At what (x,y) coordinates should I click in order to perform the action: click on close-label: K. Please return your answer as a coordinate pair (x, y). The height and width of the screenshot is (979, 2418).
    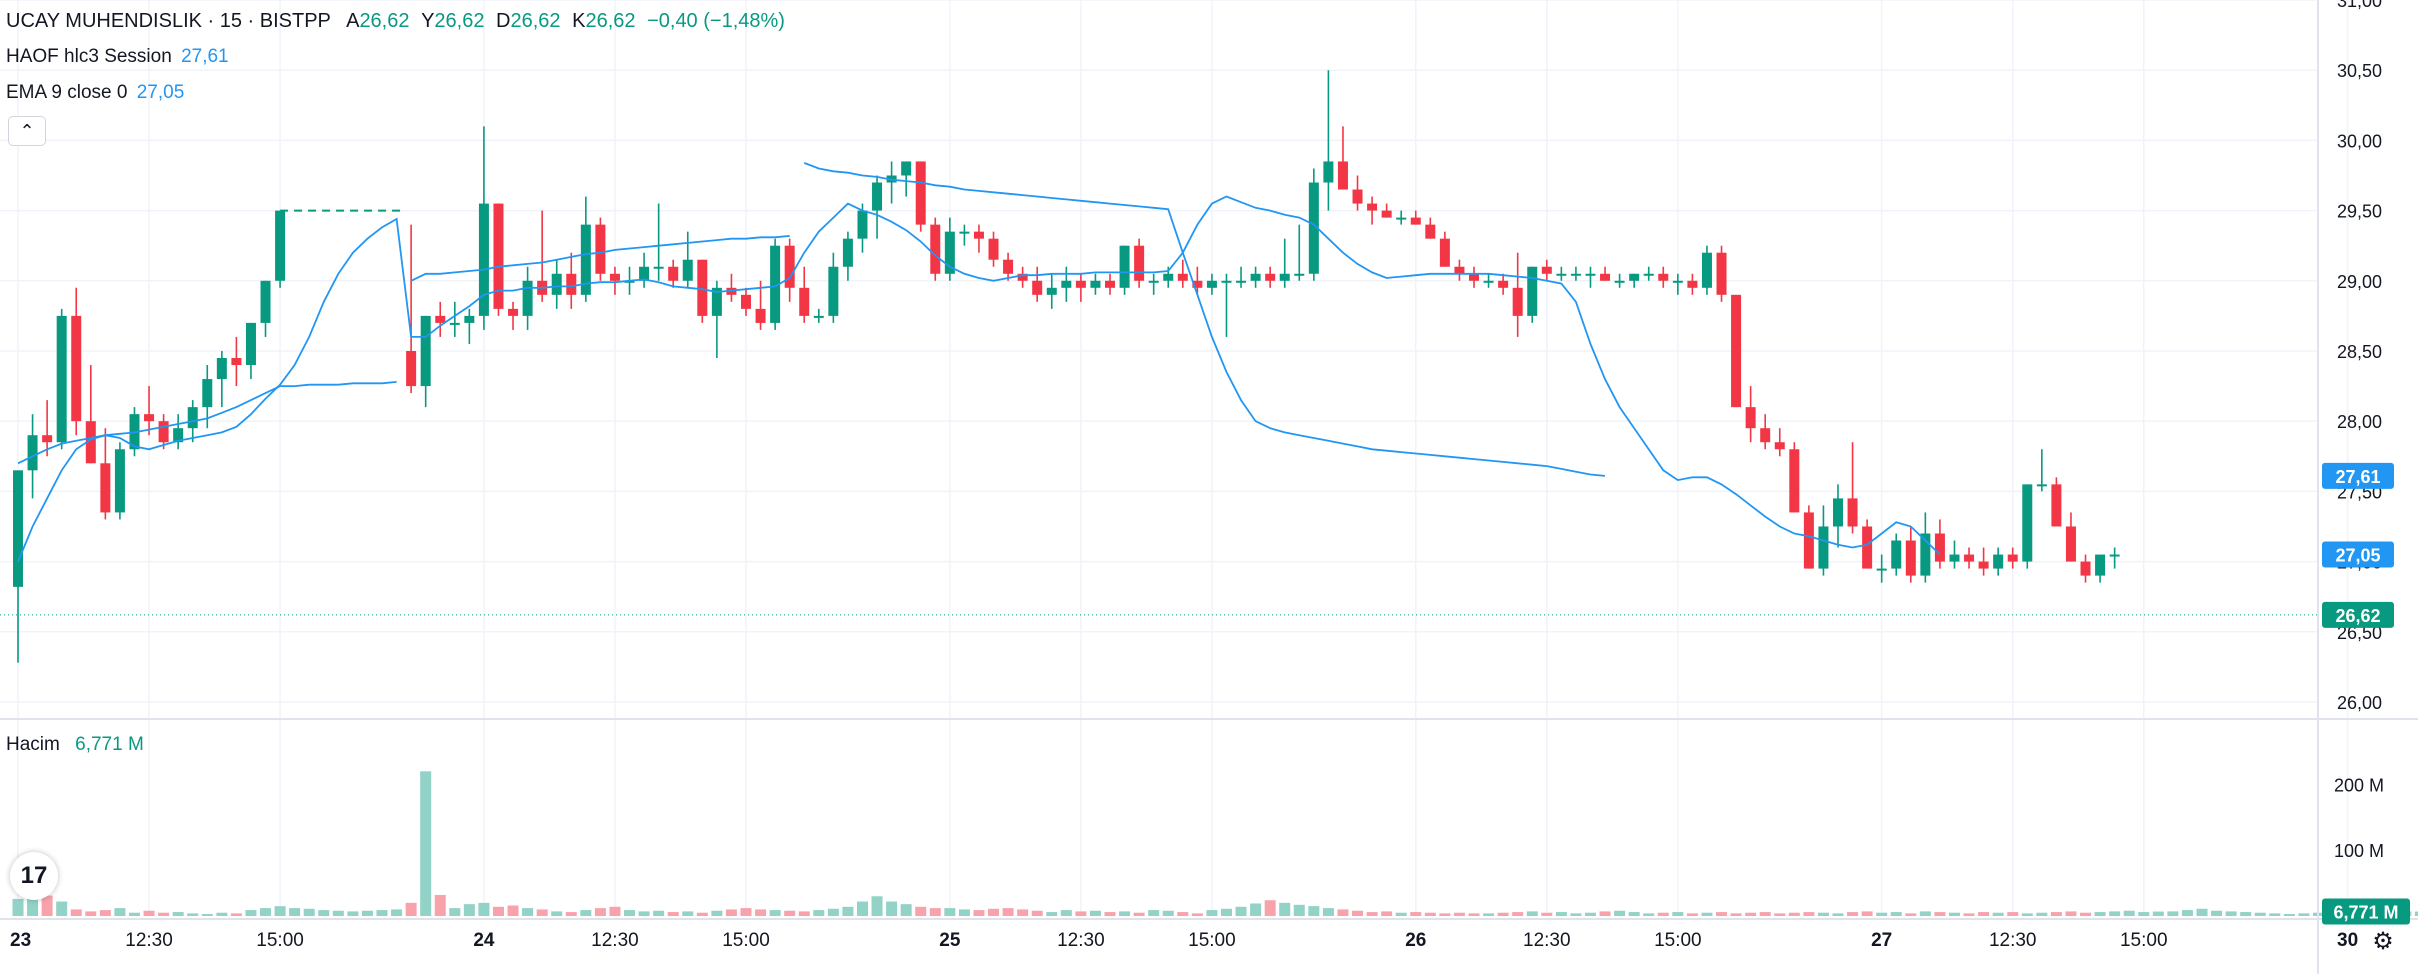
    Looking at the image, I should click on (578, 21).